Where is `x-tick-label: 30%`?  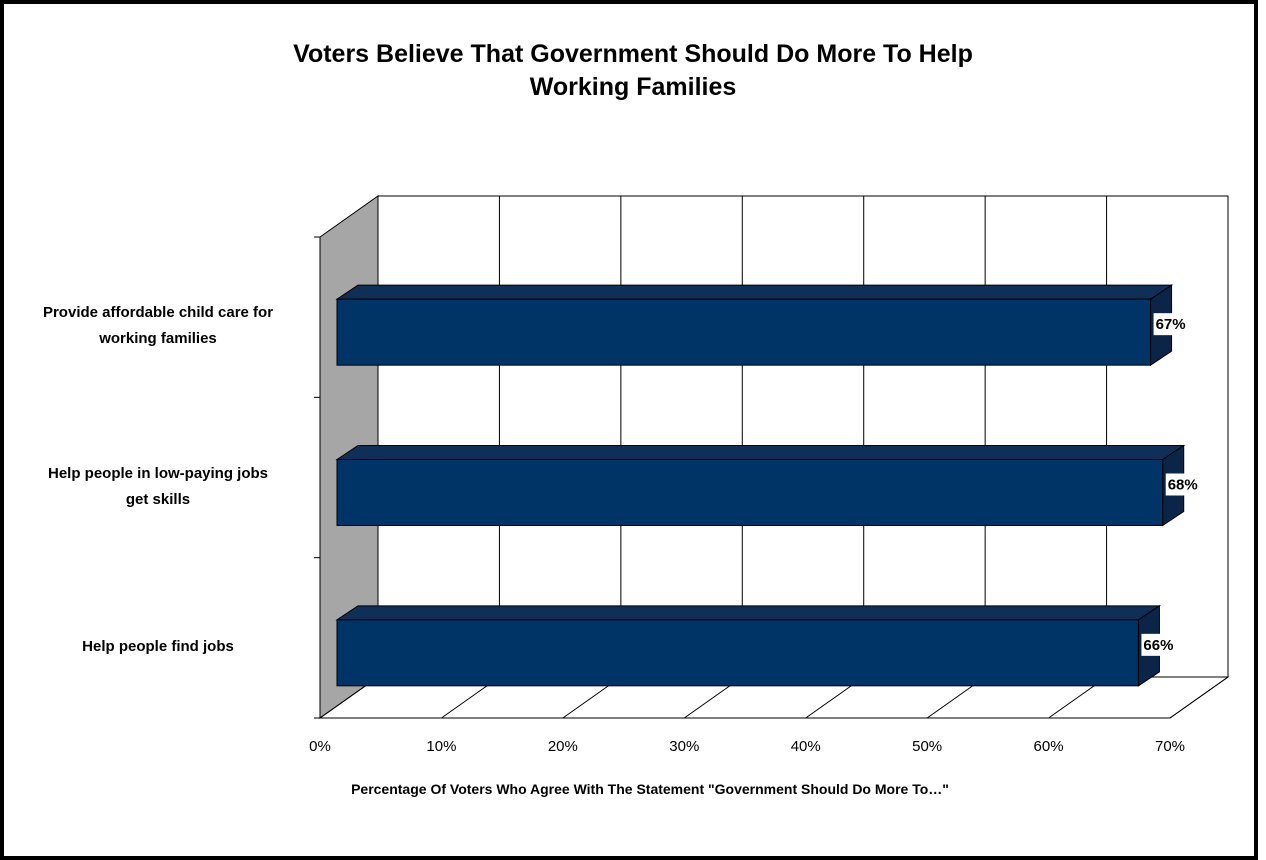
x-tick-label: 30% is located at coordinates (684, 746).